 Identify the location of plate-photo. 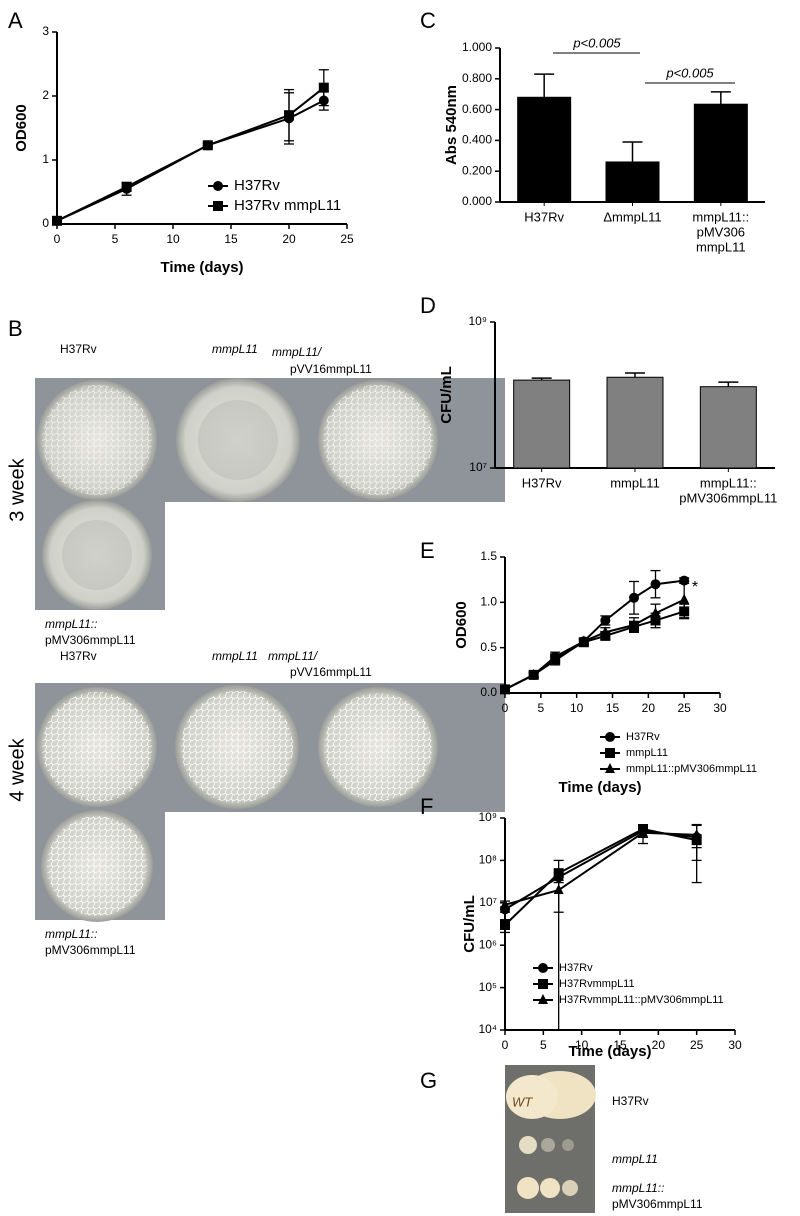
(270, 494).